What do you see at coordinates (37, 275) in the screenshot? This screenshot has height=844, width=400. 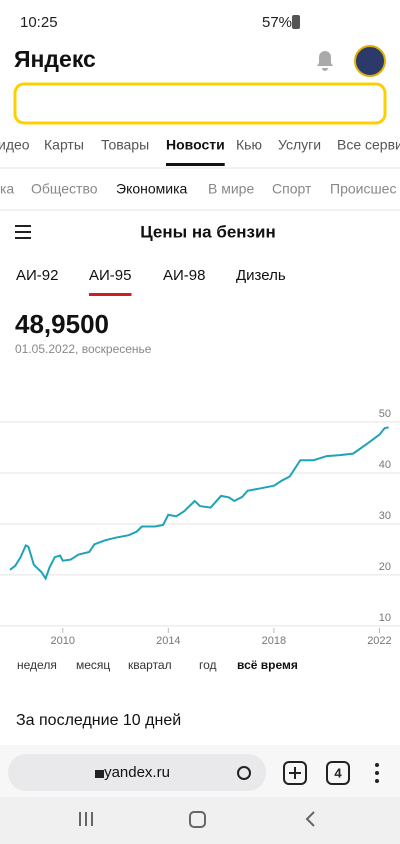 I see `tab: АИ-92` at bounding box center [37, 275].